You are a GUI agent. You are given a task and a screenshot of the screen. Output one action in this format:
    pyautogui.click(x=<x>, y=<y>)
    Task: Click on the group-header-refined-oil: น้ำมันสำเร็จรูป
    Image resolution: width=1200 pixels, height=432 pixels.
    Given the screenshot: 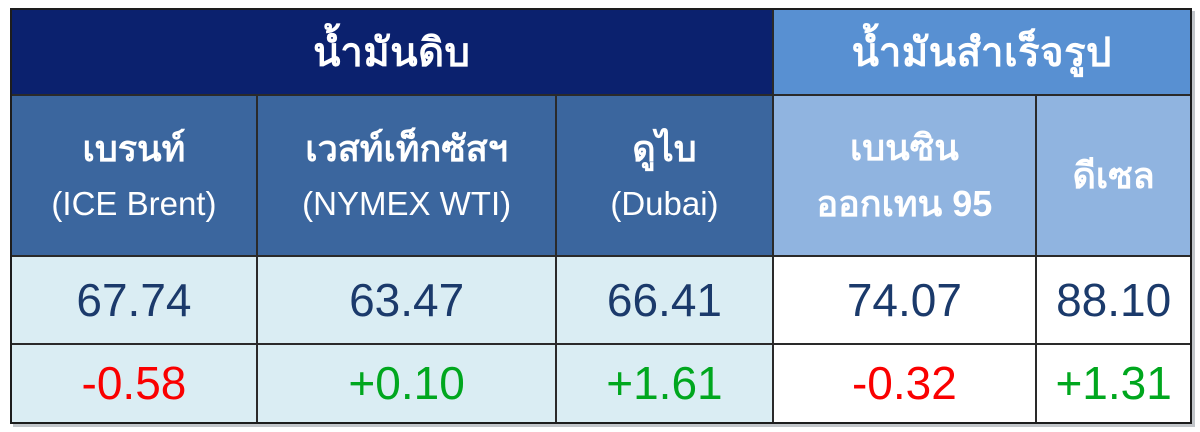 What is the action you would take?
    pyautogui.click(x=981, y=52)
    